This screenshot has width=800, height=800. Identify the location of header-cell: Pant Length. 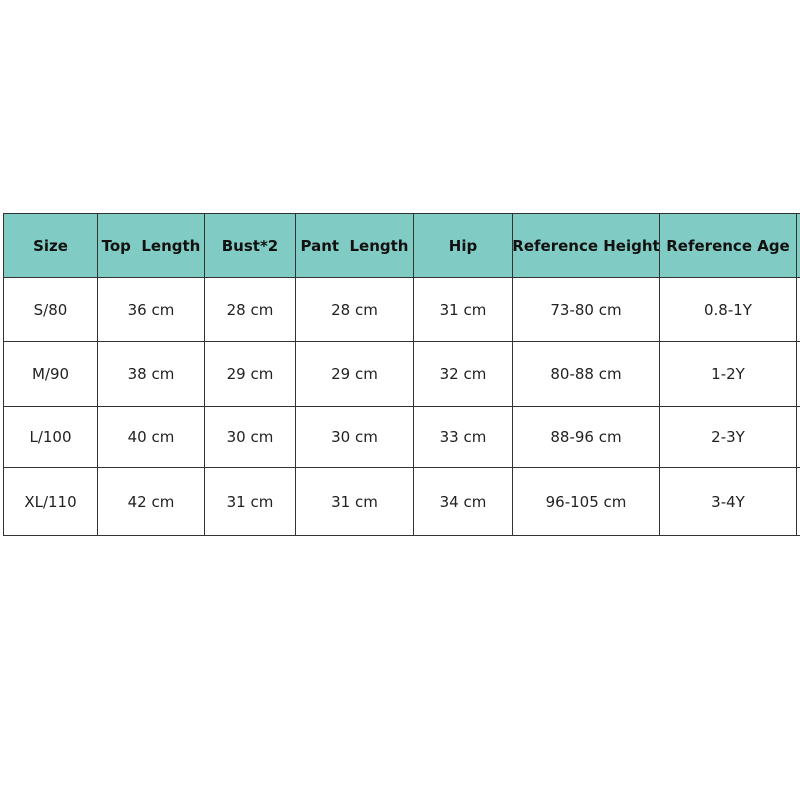
(354, 245).